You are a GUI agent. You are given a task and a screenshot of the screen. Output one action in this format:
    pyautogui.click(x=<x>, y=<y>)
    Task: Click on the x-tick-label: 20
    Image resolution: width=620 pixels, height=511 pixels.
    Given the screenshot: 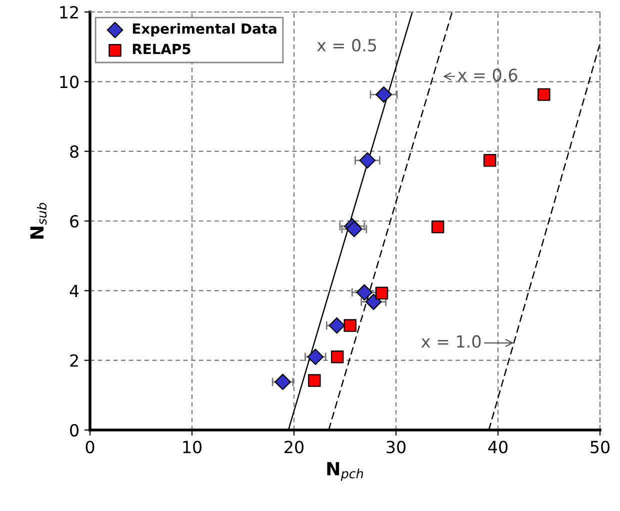 What is the action you would take?
    pyautogui.click(x=294, y=447)
    